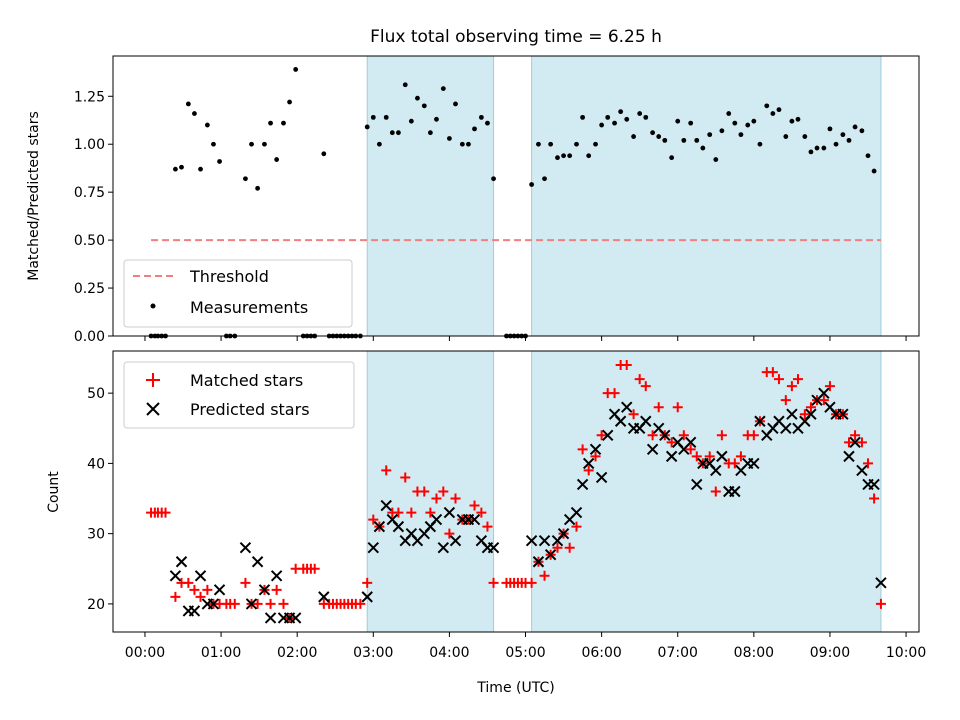 The image size is (960, 720). Describe the element at coordinates (145, 653) in the screenshot. I see `x-tick-label: 00:00` at that location.